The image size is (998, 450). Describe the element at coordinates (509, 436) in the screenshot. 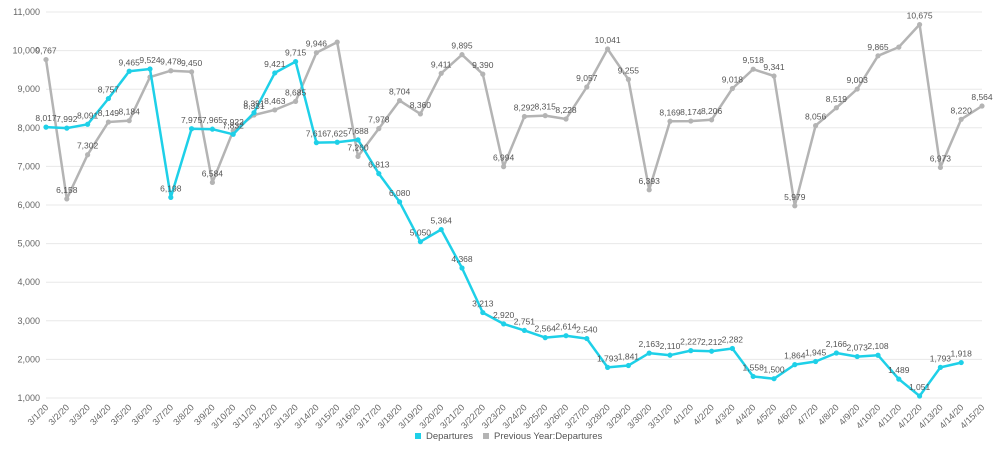

I see `legend: Departures Previous Year:Departures` at that location.